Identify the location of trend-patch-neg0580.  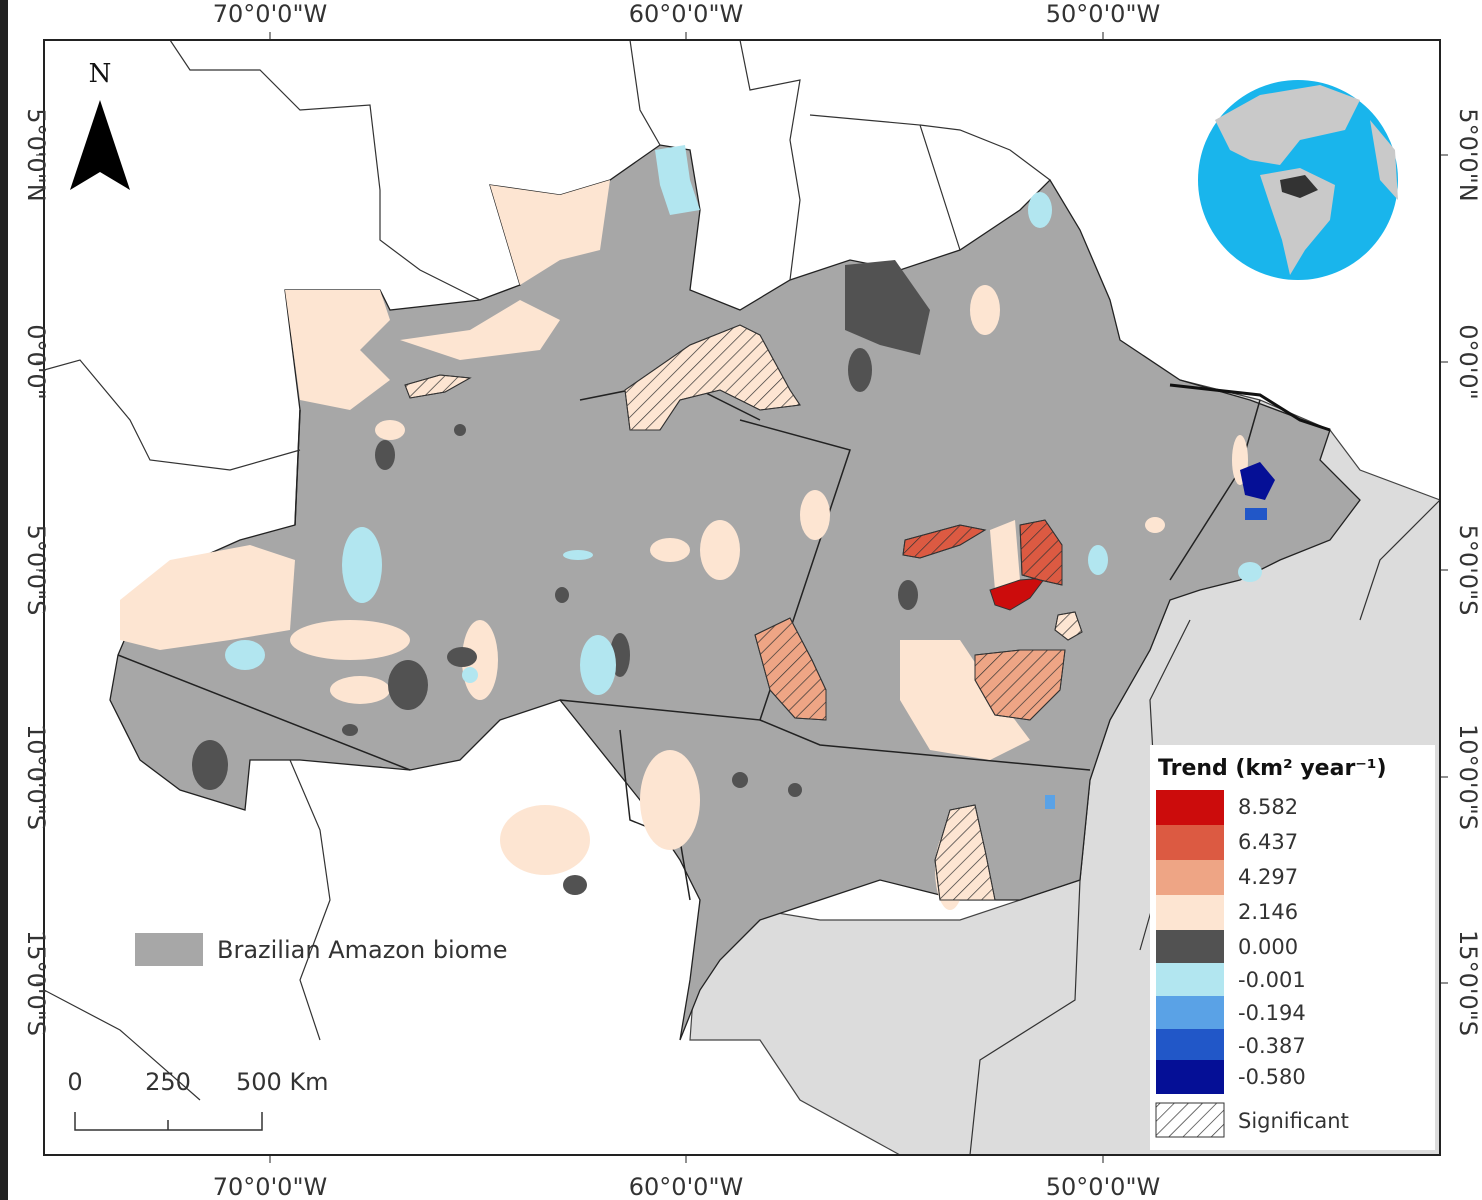
(1257, 481).